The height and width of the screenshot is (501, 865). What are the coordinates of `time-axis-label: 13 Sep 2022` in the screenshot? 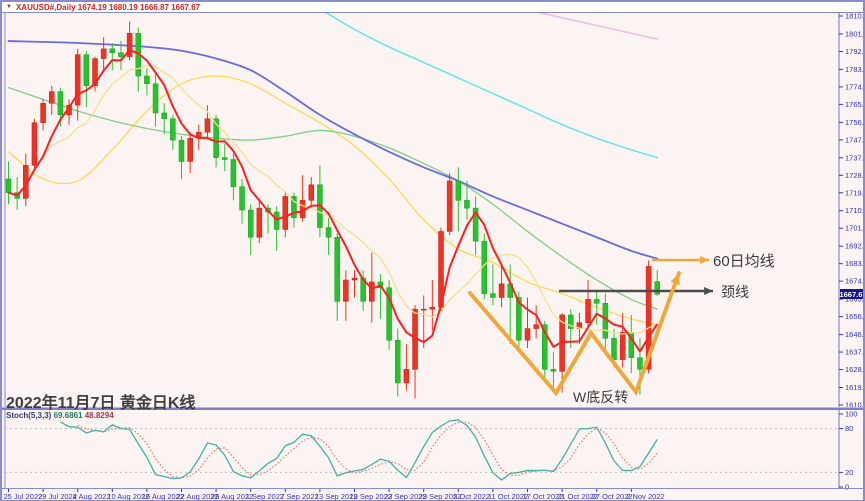 It's located at (336, 496).